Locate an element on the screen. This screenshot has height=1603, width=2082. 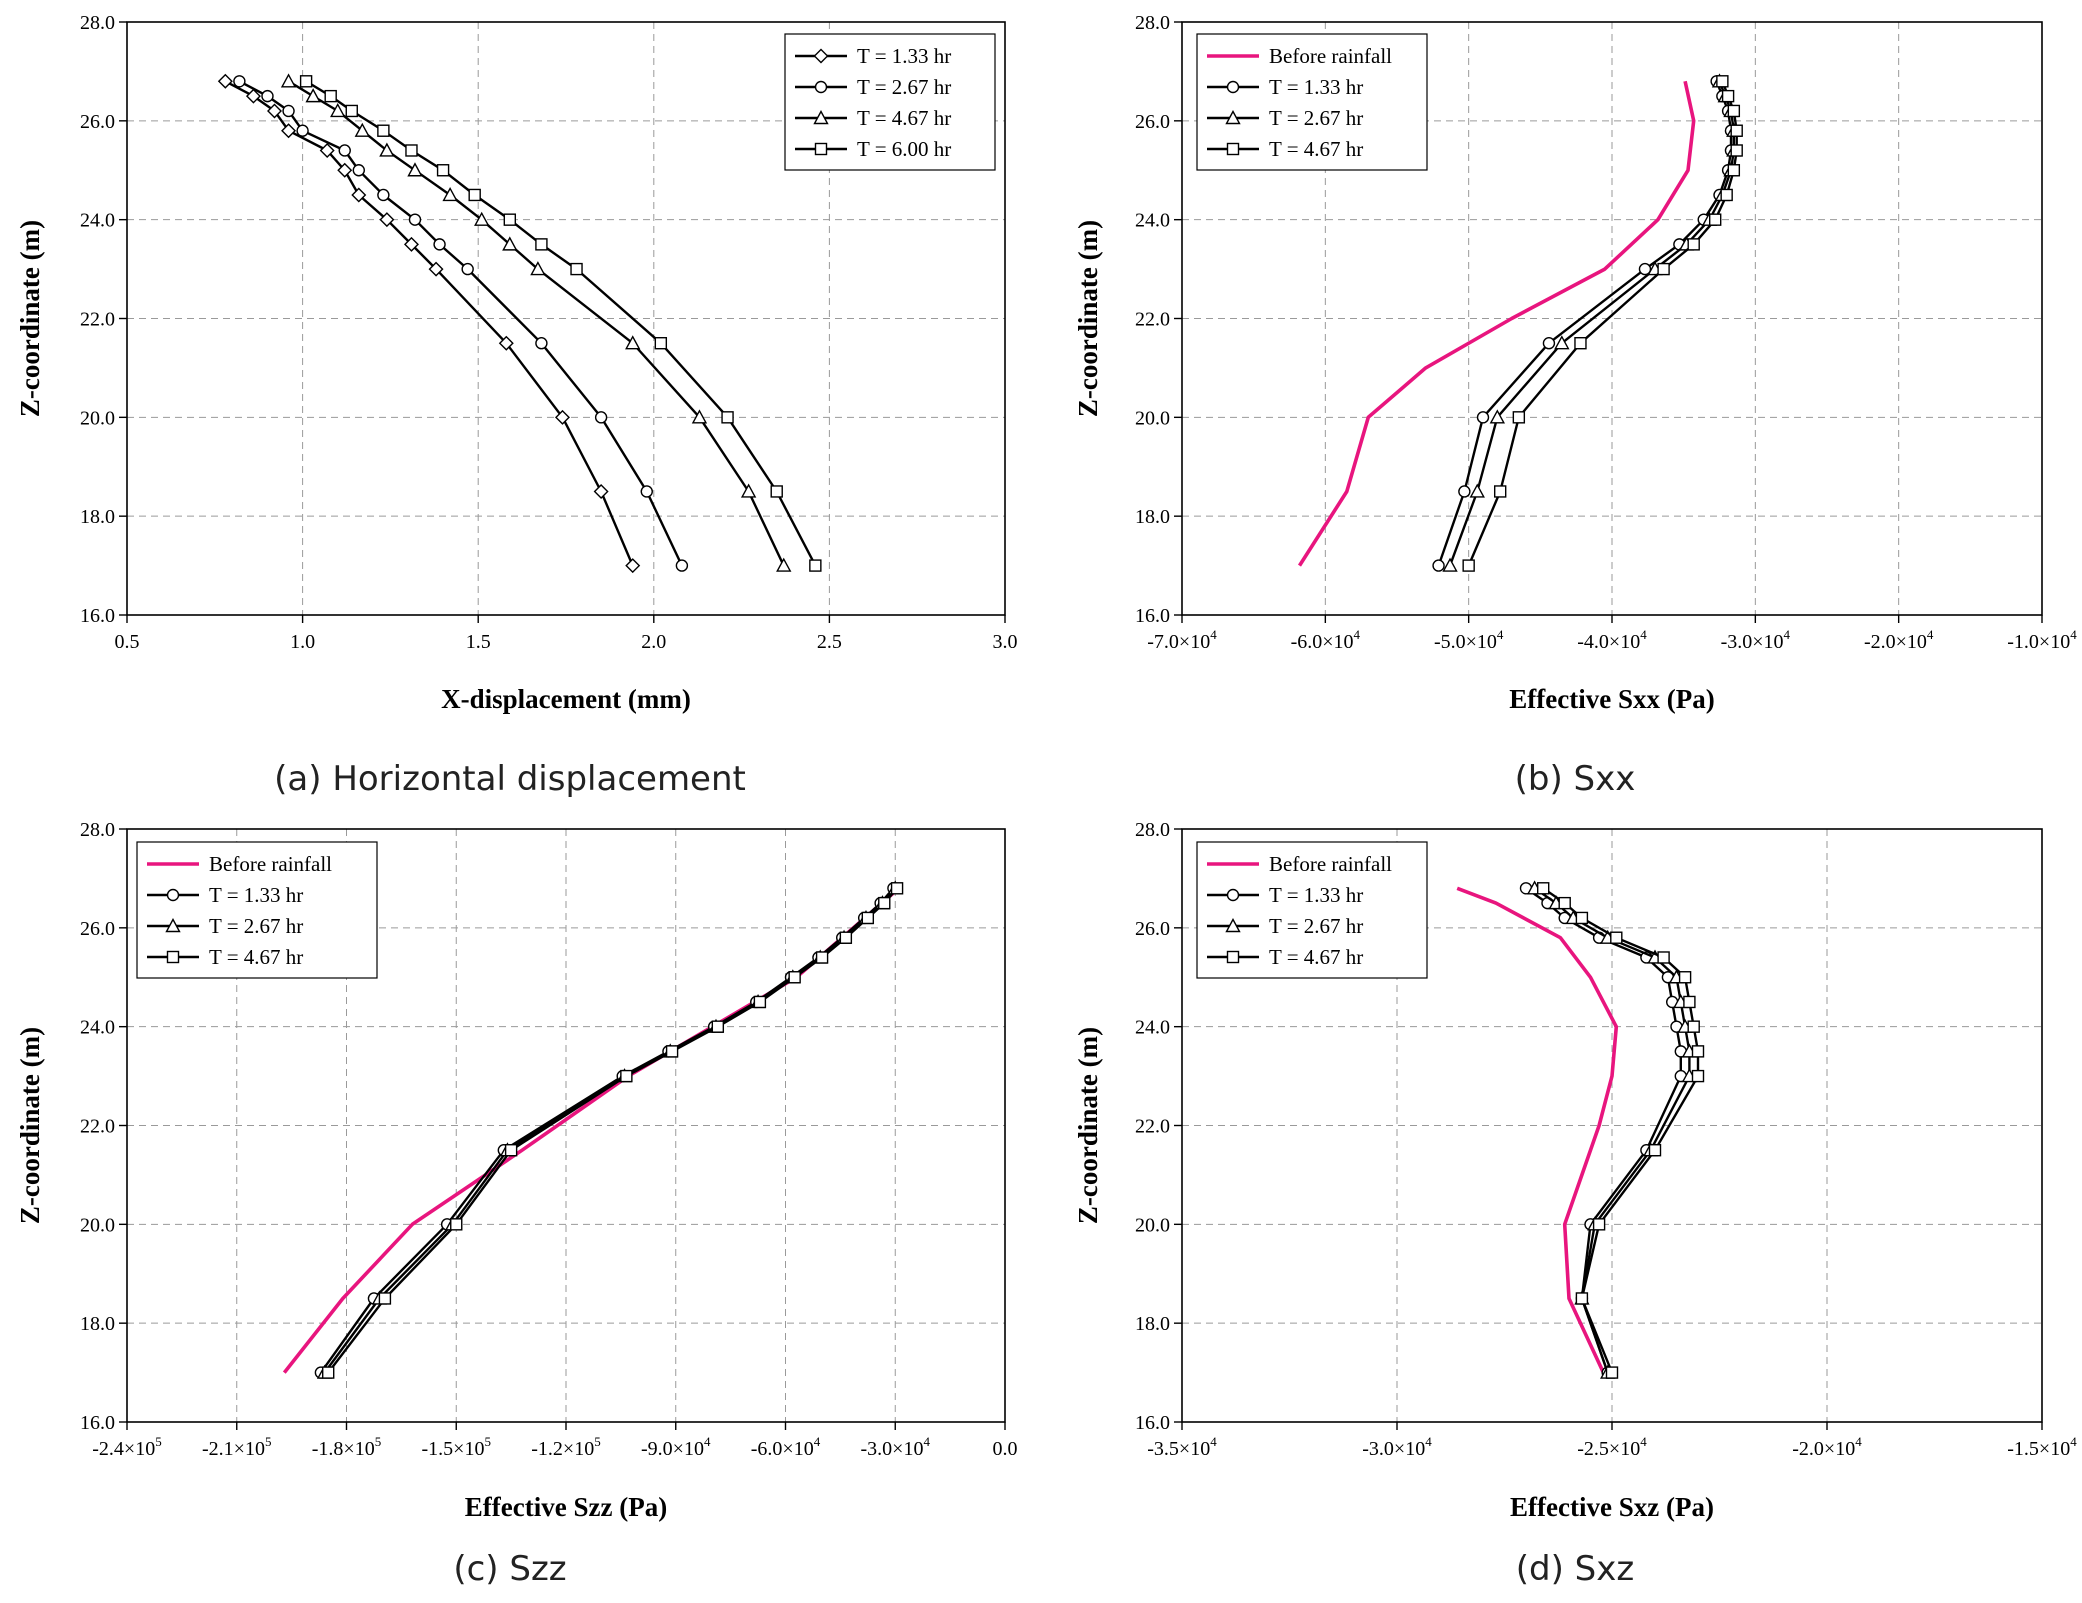
series-group is located at coordinates (519, 323).